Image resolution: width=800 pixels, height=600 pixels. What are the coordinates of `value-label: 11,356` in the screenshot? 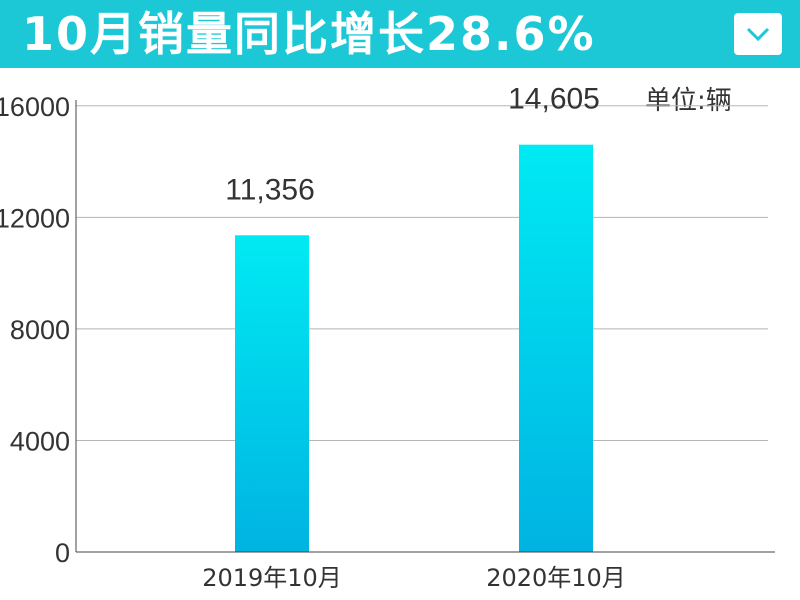 It's located at (270, 189).